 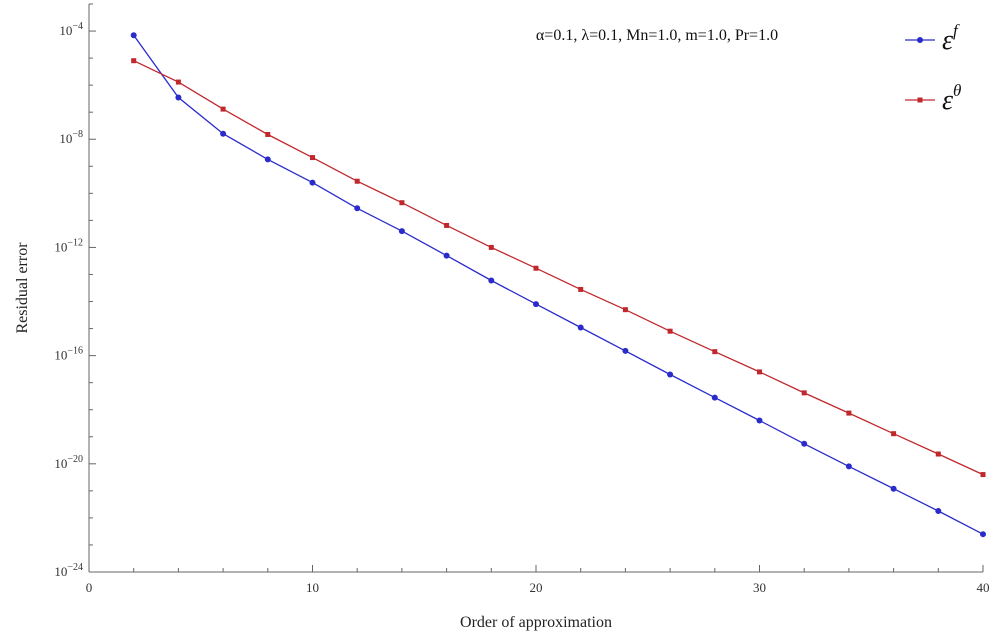 What do you see at coordinates (68, 354) in the screenshot?
I see `y-tick-label: 10⁻¹⁶` at bounding box center [68, 354].